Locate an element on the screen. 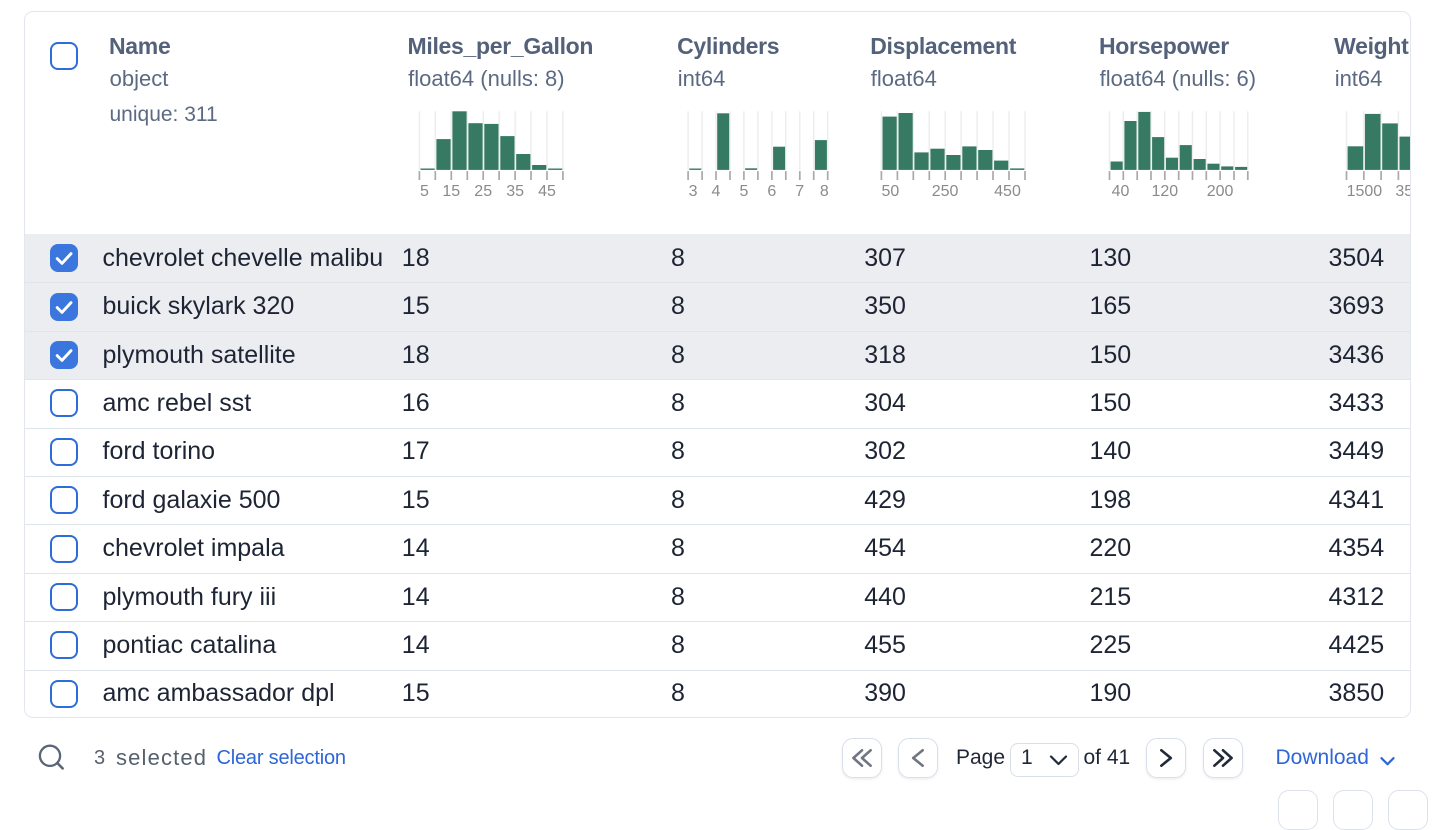  svg-text: 50 is located at coordinates (890, 191).